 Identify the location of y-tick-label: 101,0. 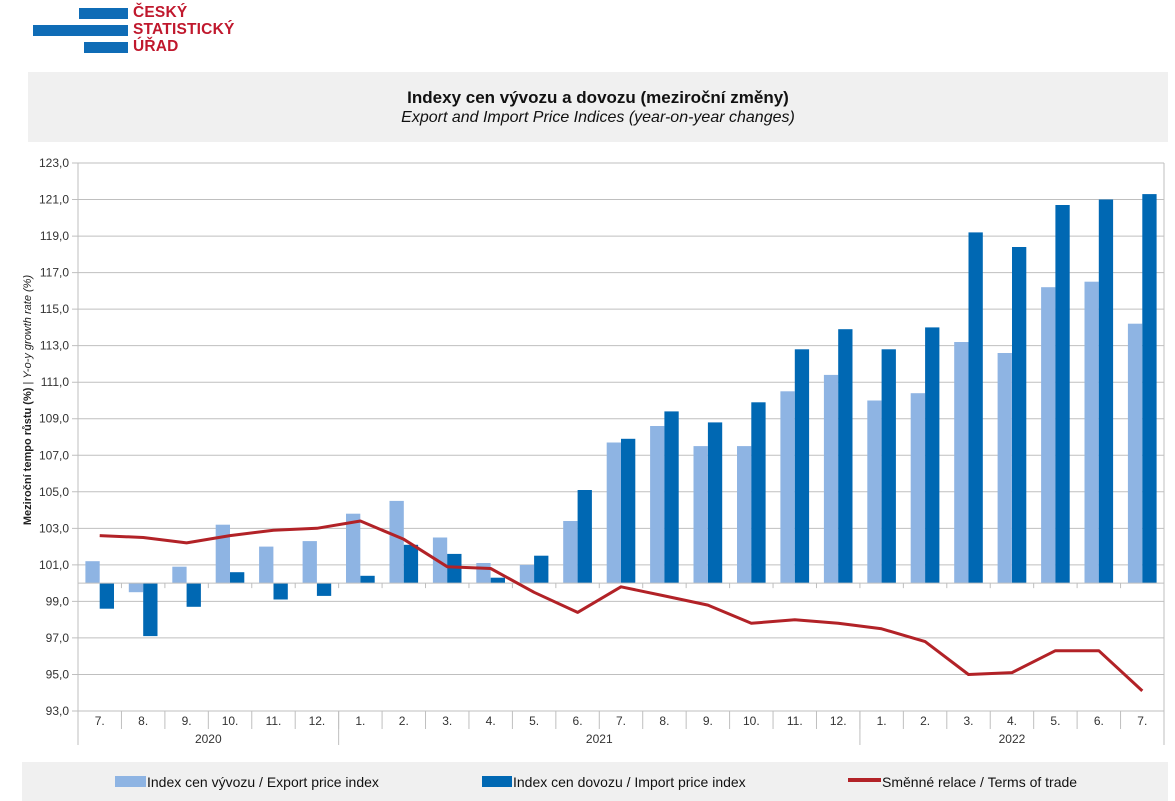
(54, 565).